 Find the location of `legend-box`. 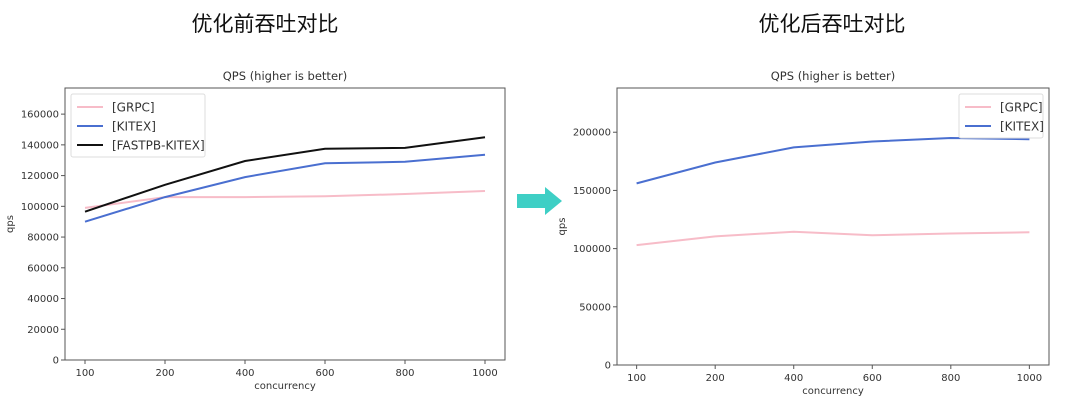

legend-box is located at coordinates (138, 125).